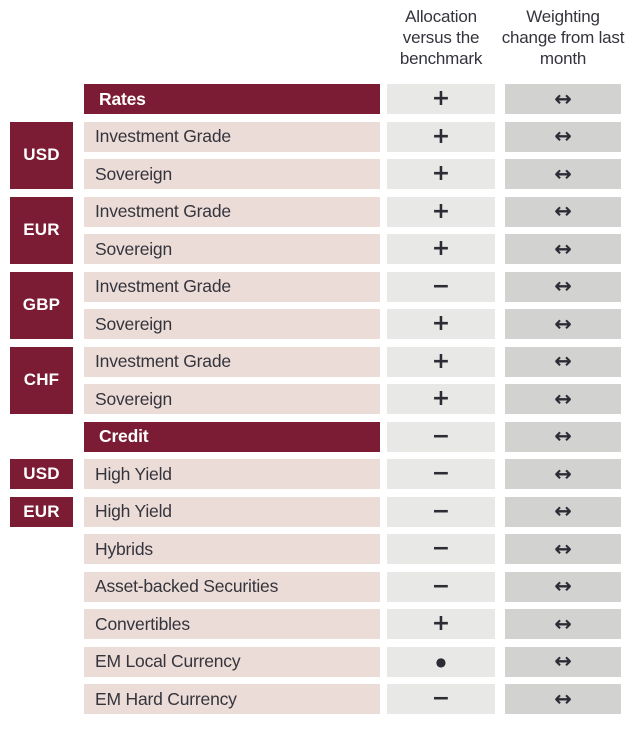  What do you see at coordinates (441, 37) in the screenshot?
I see `column-header-allocation: Allocation versus the benchmark` at bounding box center [441, 37].